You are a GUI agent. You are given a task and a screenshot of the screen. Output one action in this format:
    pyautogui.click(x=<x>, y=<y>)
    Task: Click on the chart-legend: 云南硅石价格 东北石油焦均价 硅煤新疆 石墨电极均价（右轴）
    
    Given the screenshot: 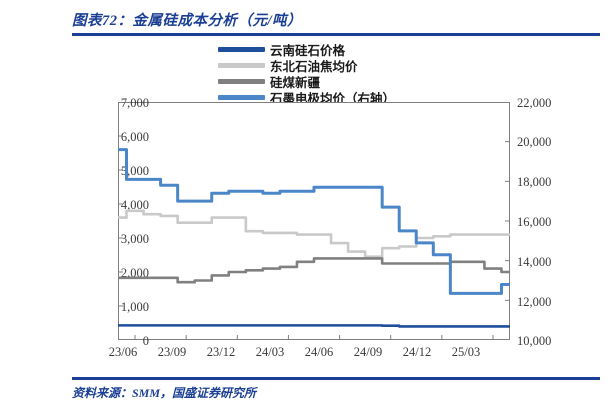 What is the action you would take?
    pyautogui.click(x=368, y=74)
    